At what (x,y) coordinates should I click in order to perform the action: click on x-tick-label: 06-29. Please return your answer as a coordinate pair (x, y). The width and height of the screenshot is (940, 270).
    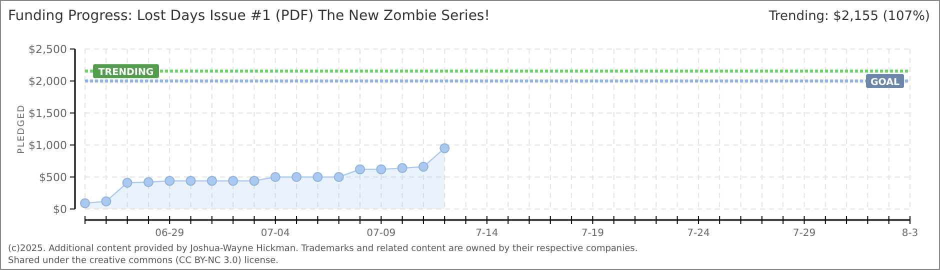
    Looking at the image, I should click on (169, 233).